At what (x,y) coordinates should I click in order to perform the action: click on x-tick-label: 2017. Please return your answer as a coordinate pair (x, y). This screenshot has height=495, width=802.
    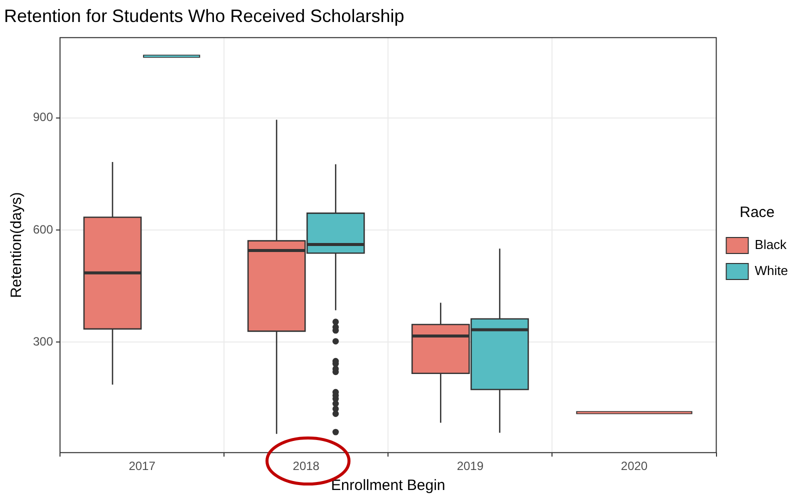
    Looking at the image, I should click on (142, 466).